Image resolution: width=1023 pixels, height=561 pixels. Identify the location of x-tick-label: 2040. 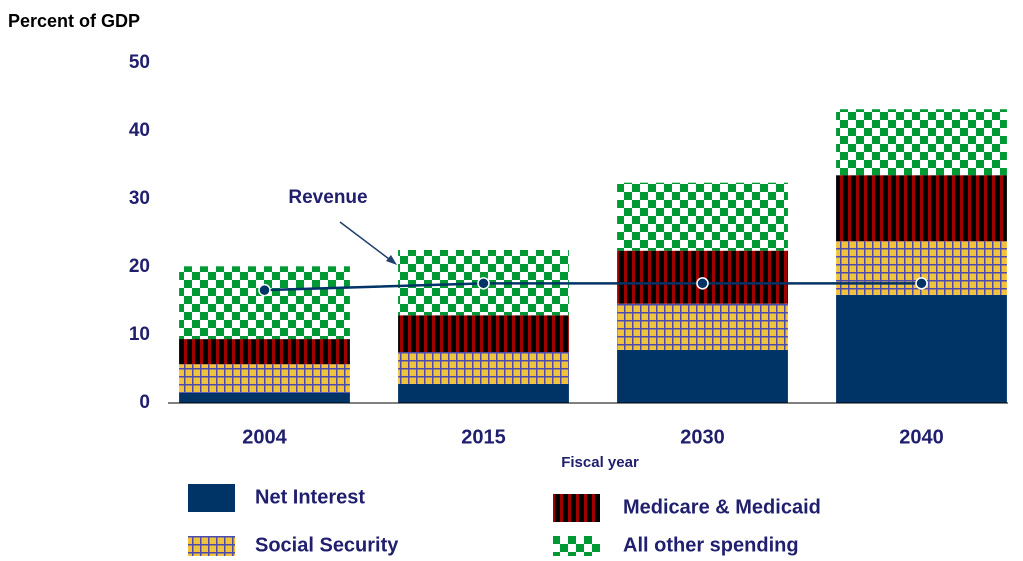
(921, 437).